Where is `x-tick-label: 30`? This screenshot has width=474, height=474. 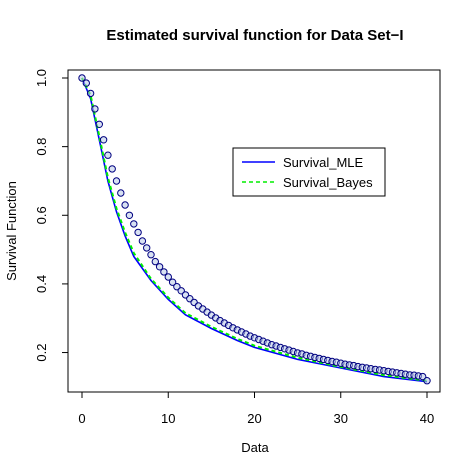 x-tick-label: 30 is located at coordinates (341, 418).